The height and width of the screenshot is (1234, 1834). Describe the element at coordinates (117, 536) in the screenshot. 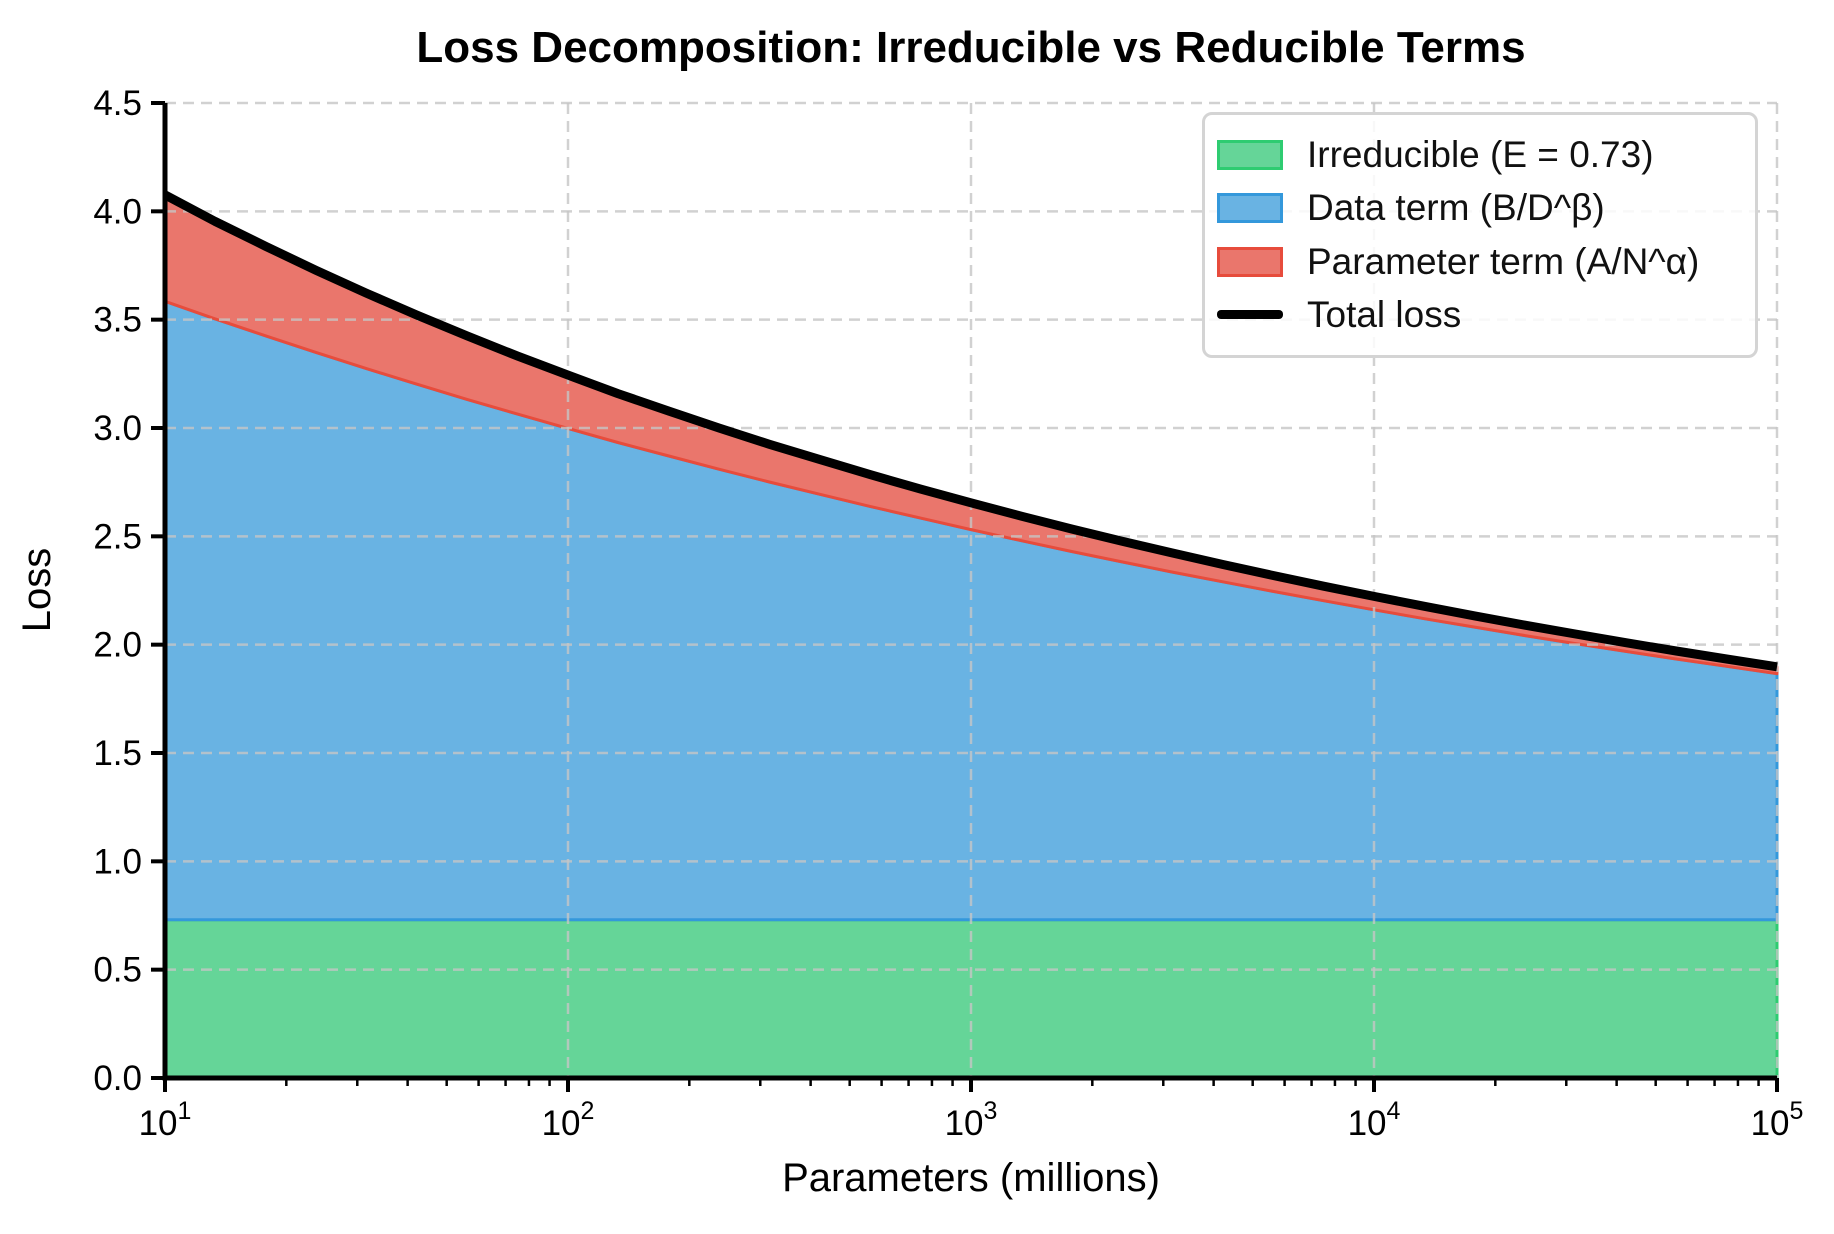

I see `tick-label-y-2.5: 2.5` at that location.